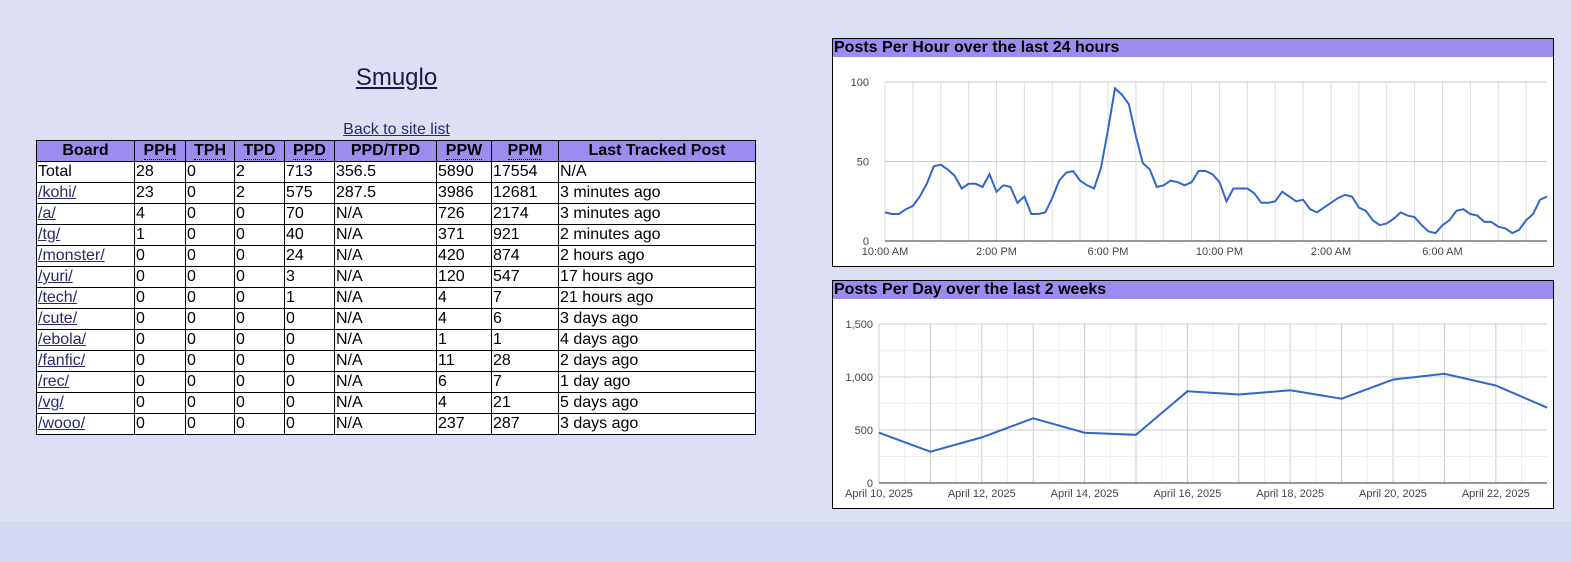 The height and width of the screenshot is (562, 1571). Describe the element at coordinates (57, 192) in the screenshot. I see `board-link: /kohi/` at that location.